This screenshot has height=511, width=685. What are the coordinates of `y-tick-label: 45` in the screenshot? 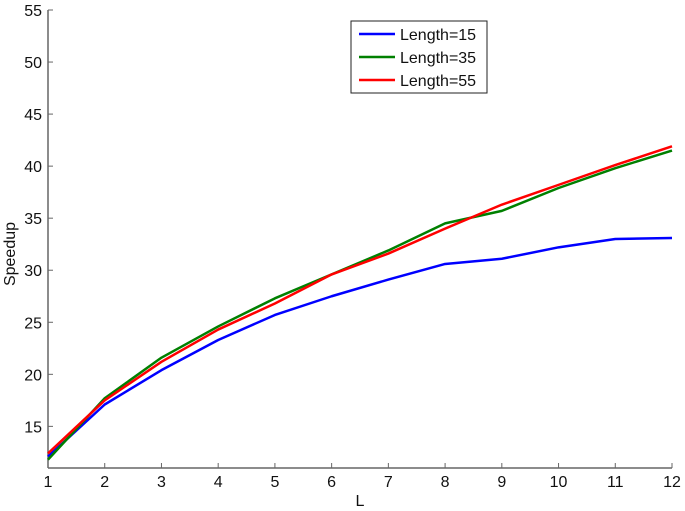 It's located at (33, 115).